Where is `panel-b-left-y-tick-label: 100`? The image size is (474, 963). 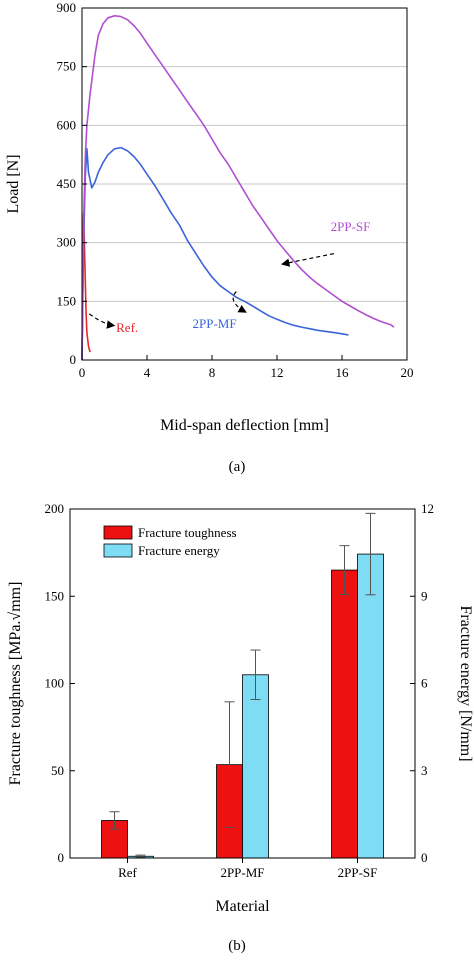 panel-b-left-y-tick-label: 100 is located at coordinates (55, 683).